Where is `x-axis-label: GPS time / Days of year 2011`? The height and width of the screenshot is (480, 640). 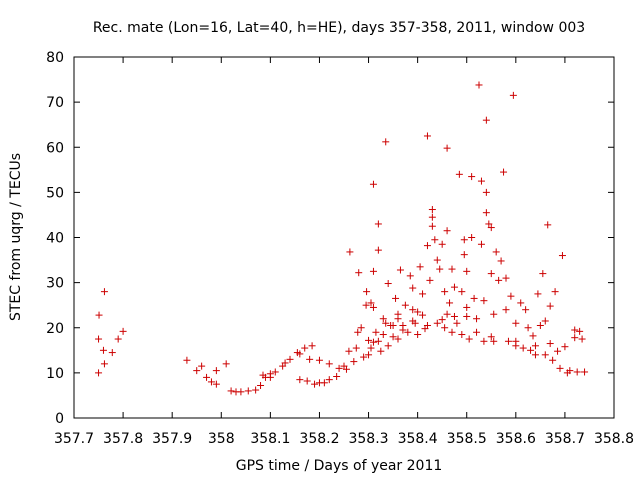
x-axis-label: GPS time / Days of year 2011 is located at coordinates (339, 466).